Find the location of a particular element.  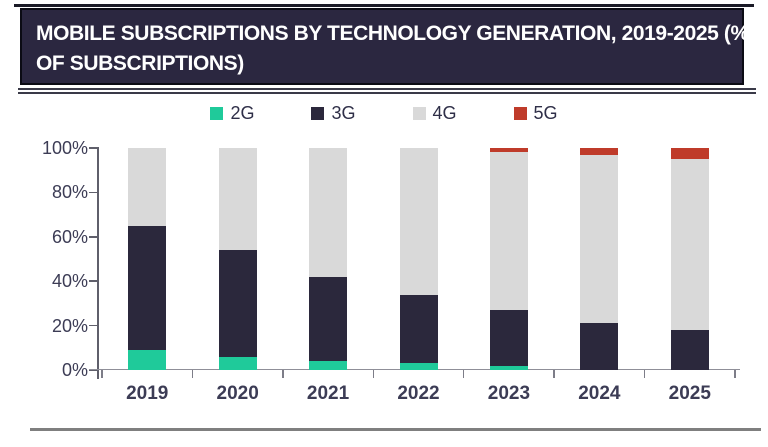

x-axis-label-2025: 2025 is located at coordinates (689, 393).